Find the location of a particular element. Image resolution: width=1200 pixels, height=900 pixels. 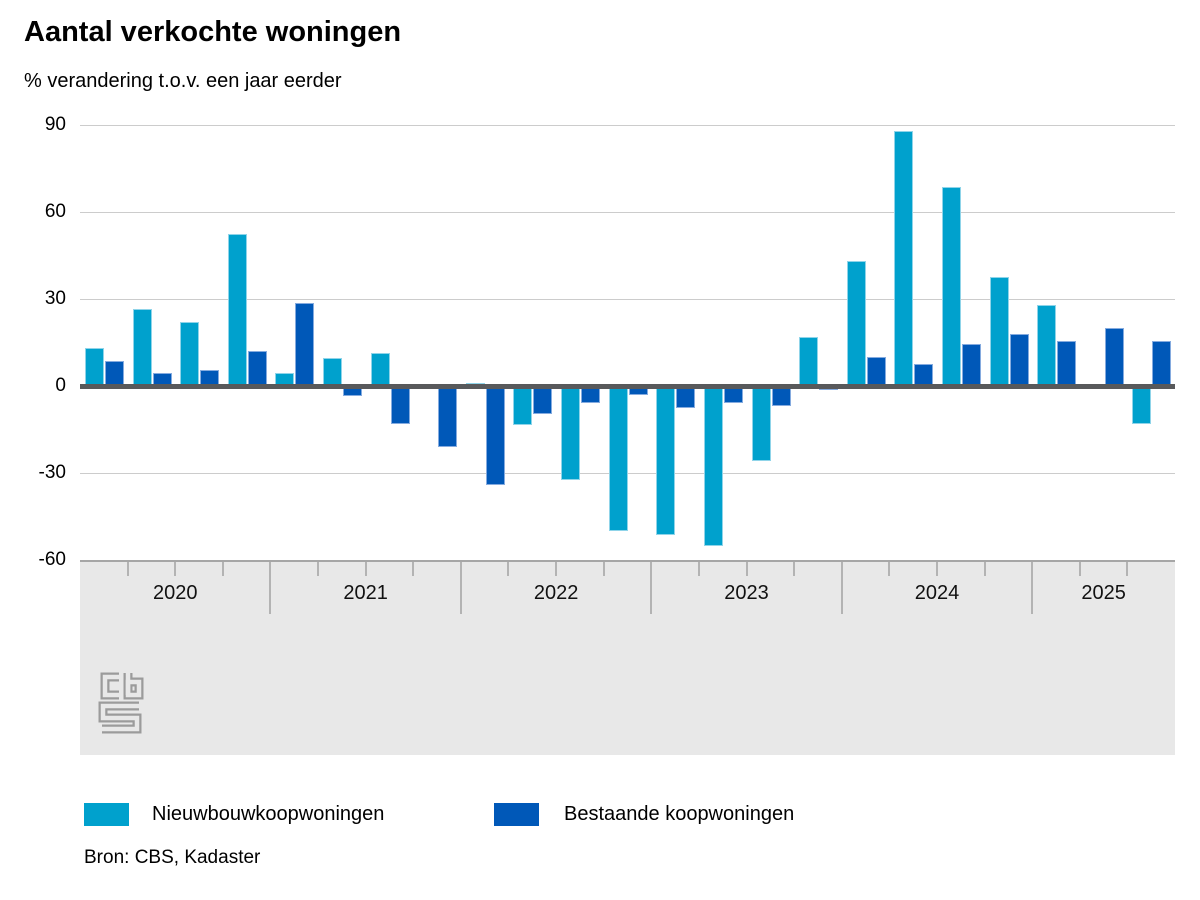

y-axis-tick-label: 30 is located at coordinates (55, 298).